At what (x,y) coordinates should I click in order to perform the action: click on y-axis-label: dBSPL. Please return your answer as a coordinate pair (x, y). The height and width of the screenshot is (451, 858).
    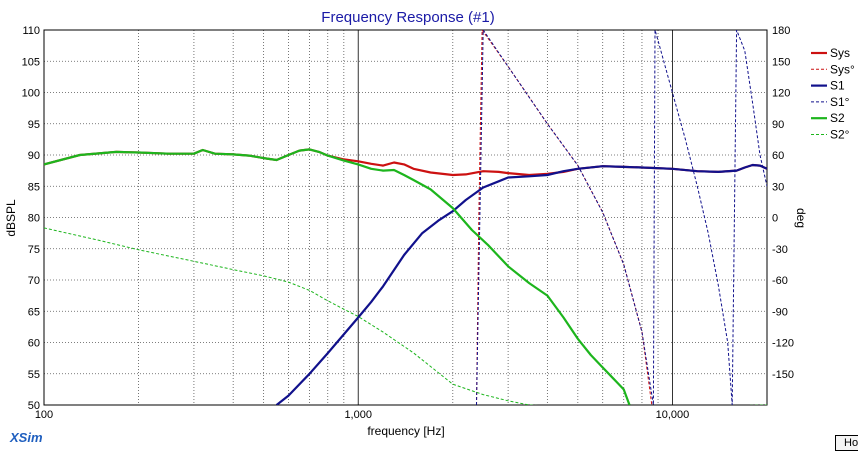
    Looking at the image, I should click on (11, 218).